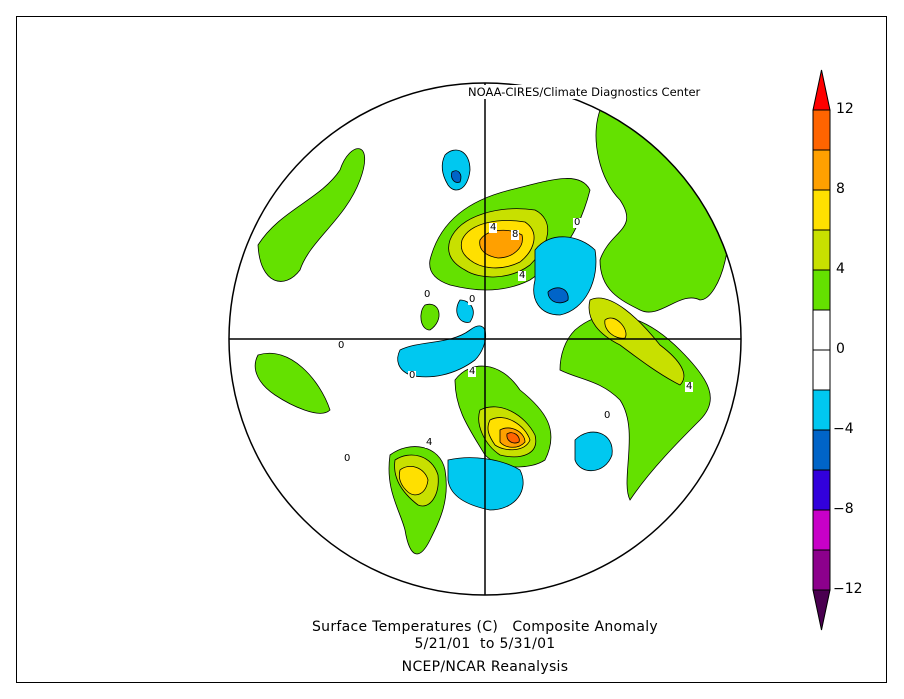 The height and width of the screenshot is (699, 904). Describe the element at coordinates (848, 589) in the screenshot. I see `colorbar-tick-label: −12` at that location.